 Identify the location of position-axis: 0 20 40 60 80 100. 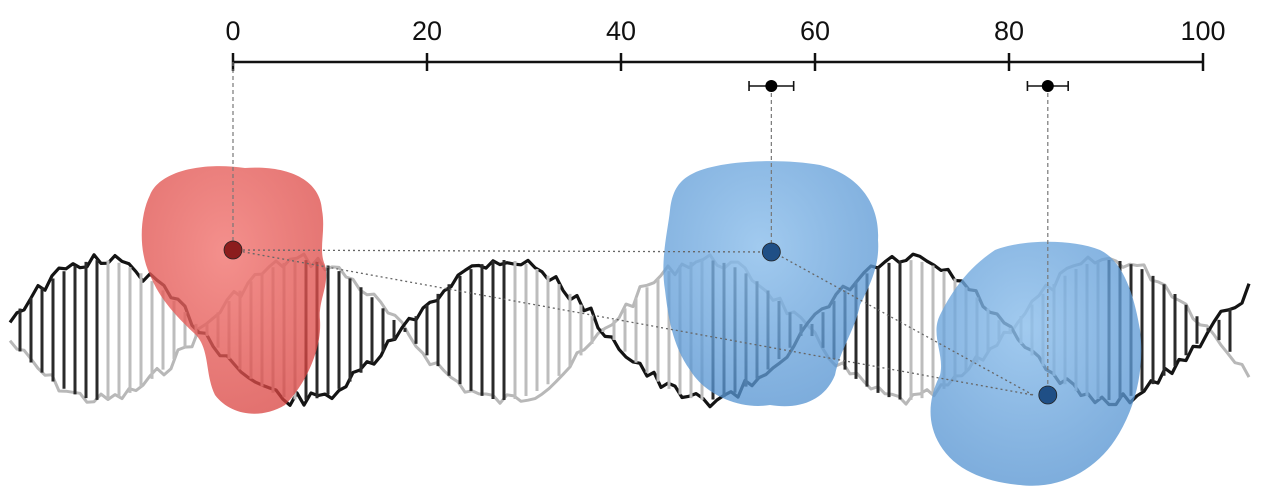
(725, 43).